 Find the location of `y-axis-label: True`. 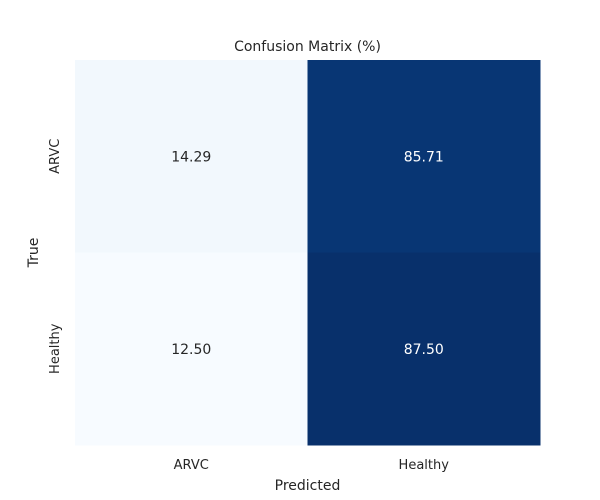

y-axis-label: True is located at coordinates (34, 253).